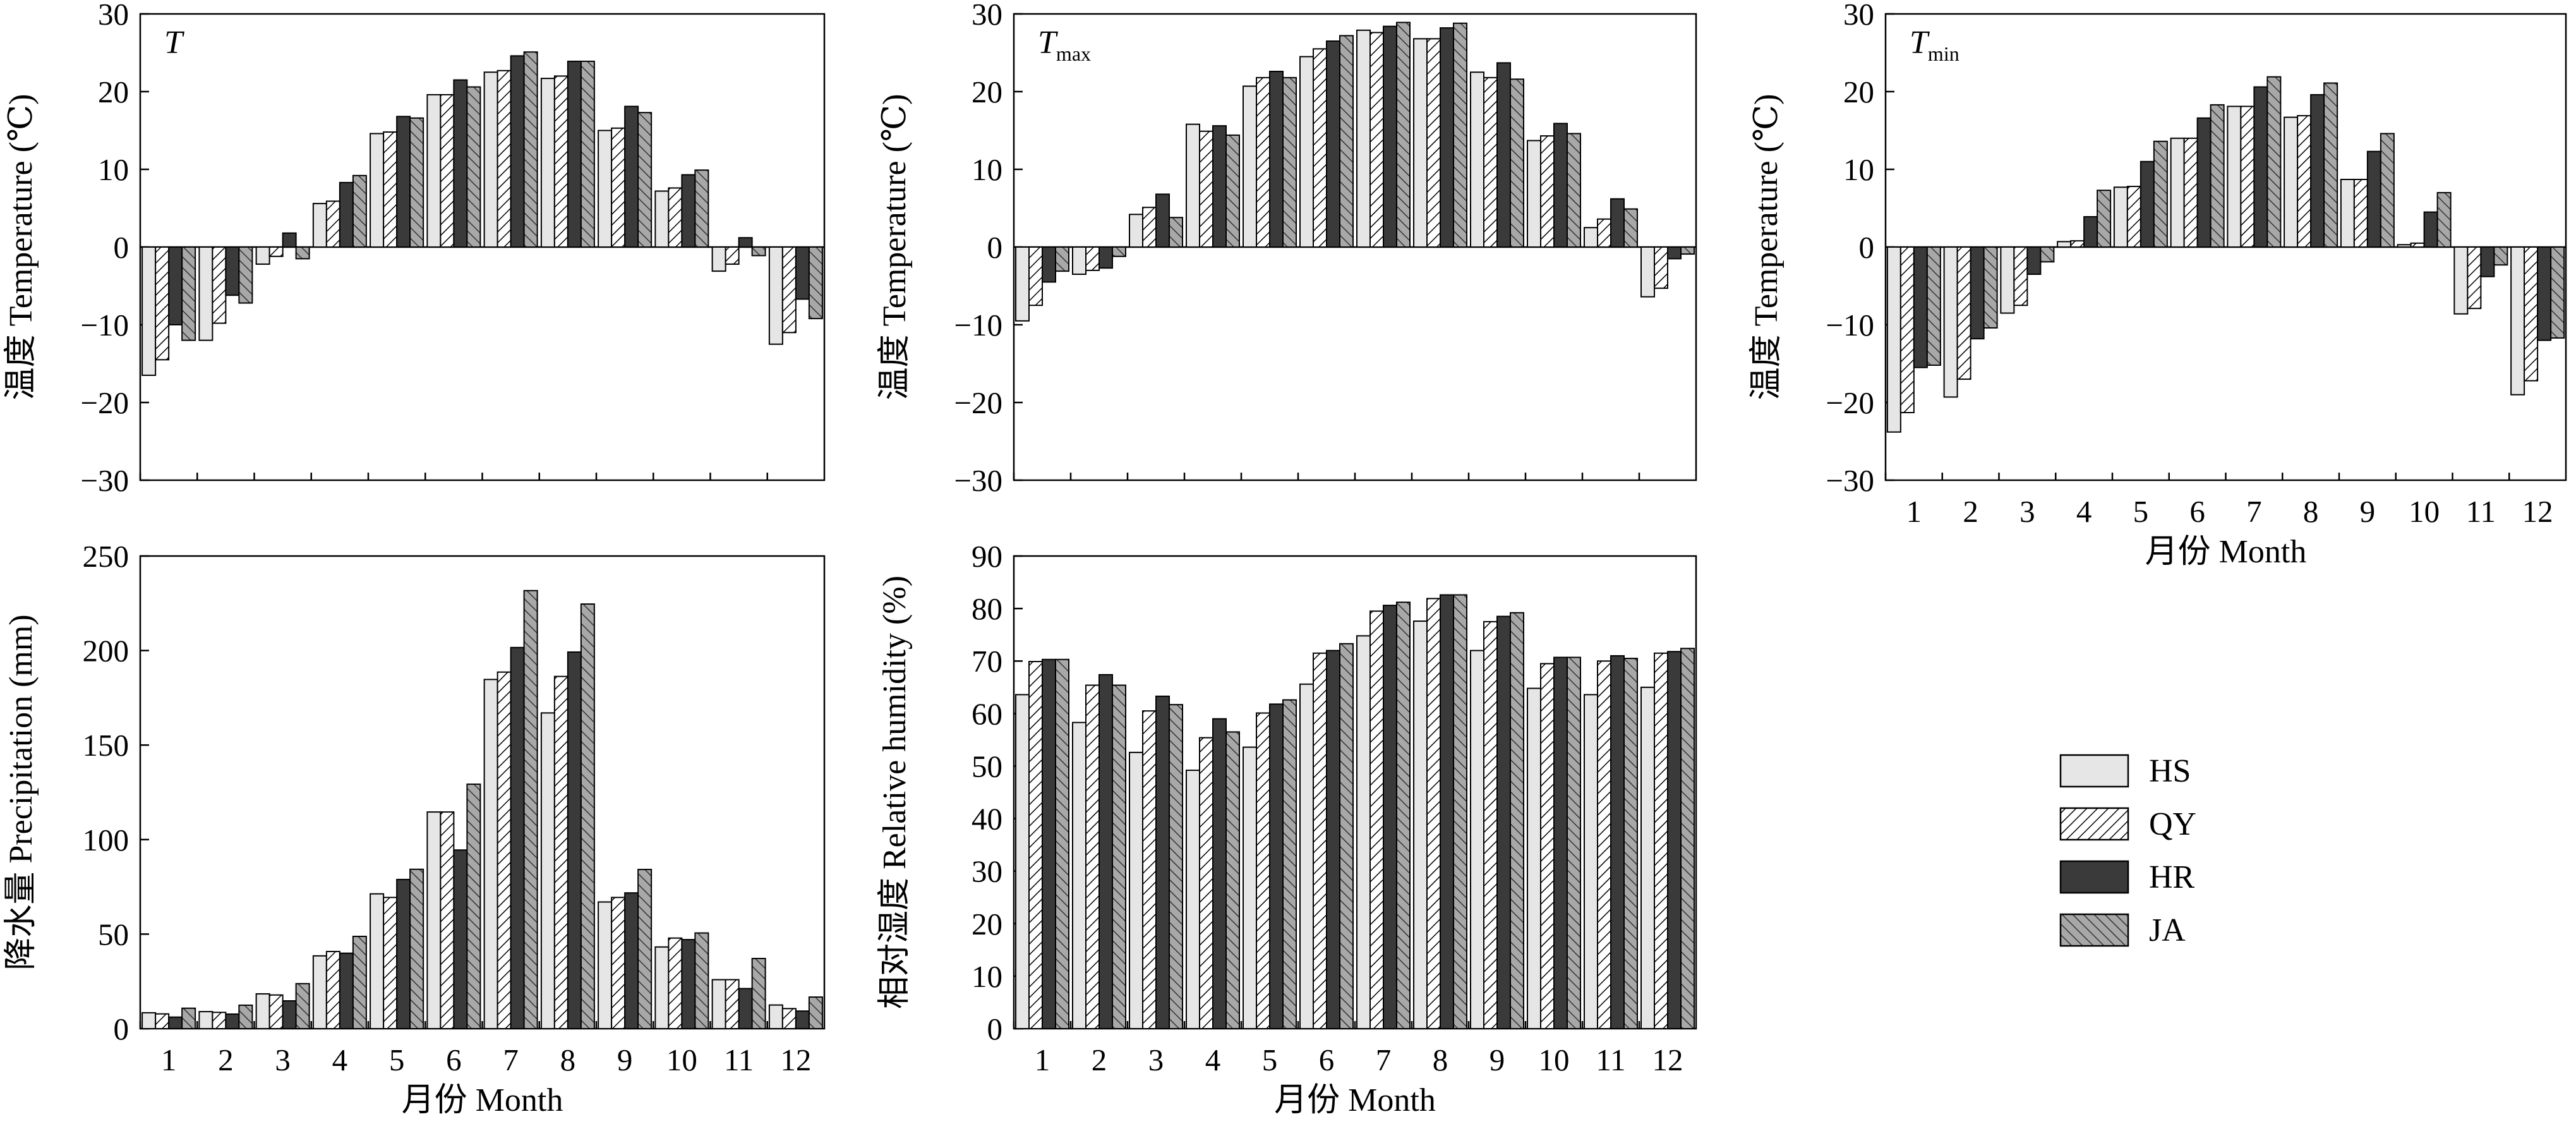 The image size is (2576, 1131). I want to click on bar-hs-m6, so click(434, 920).